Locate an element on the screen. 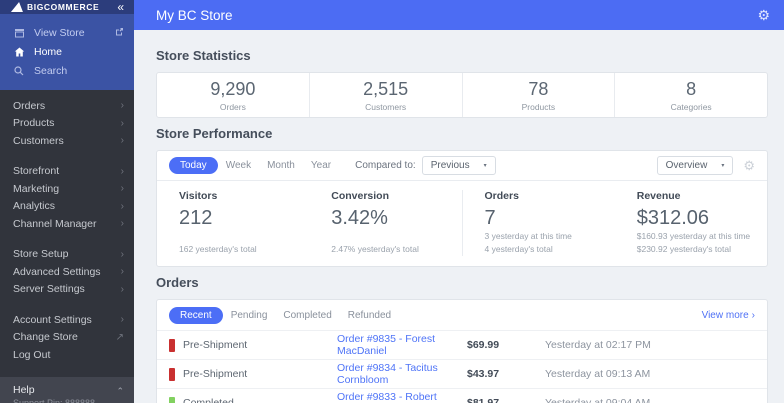 This screenshot has height=403, width=784. stat-value: 8 is located at coordinates (691, 88).